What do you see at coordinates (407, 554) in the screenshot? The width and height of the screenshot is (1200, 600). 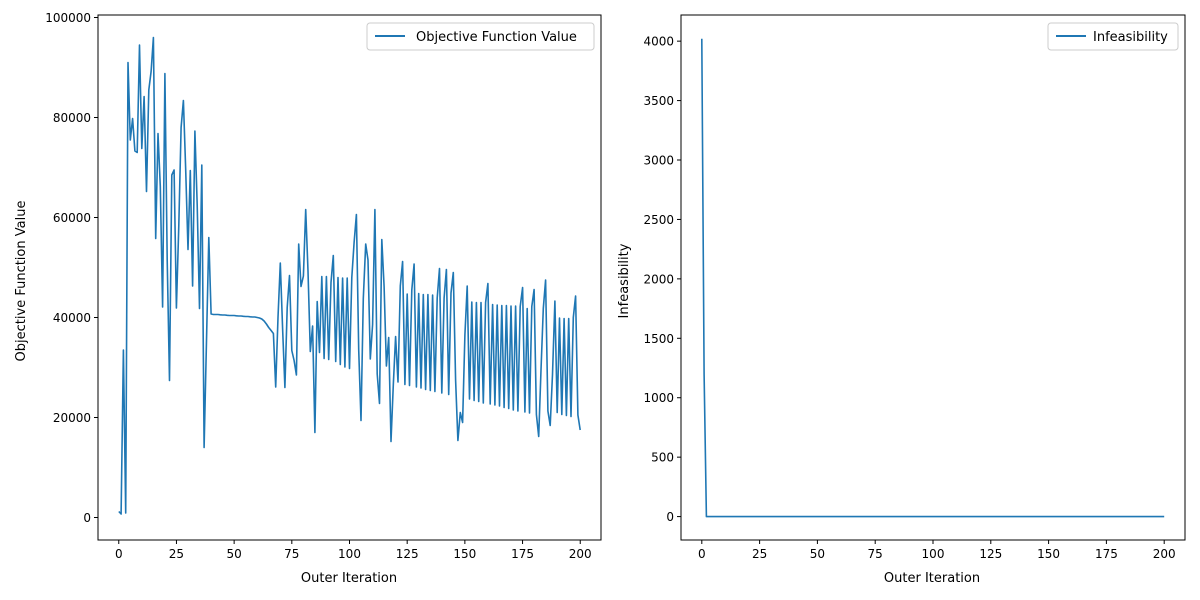 I see `objective-x-tick-label: 125` at bounding box center [407, 554].